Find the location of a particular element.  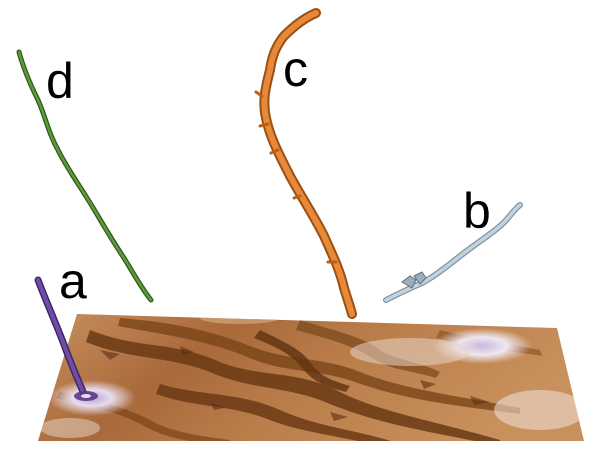

tube-a is located at coordinates (66, 338).